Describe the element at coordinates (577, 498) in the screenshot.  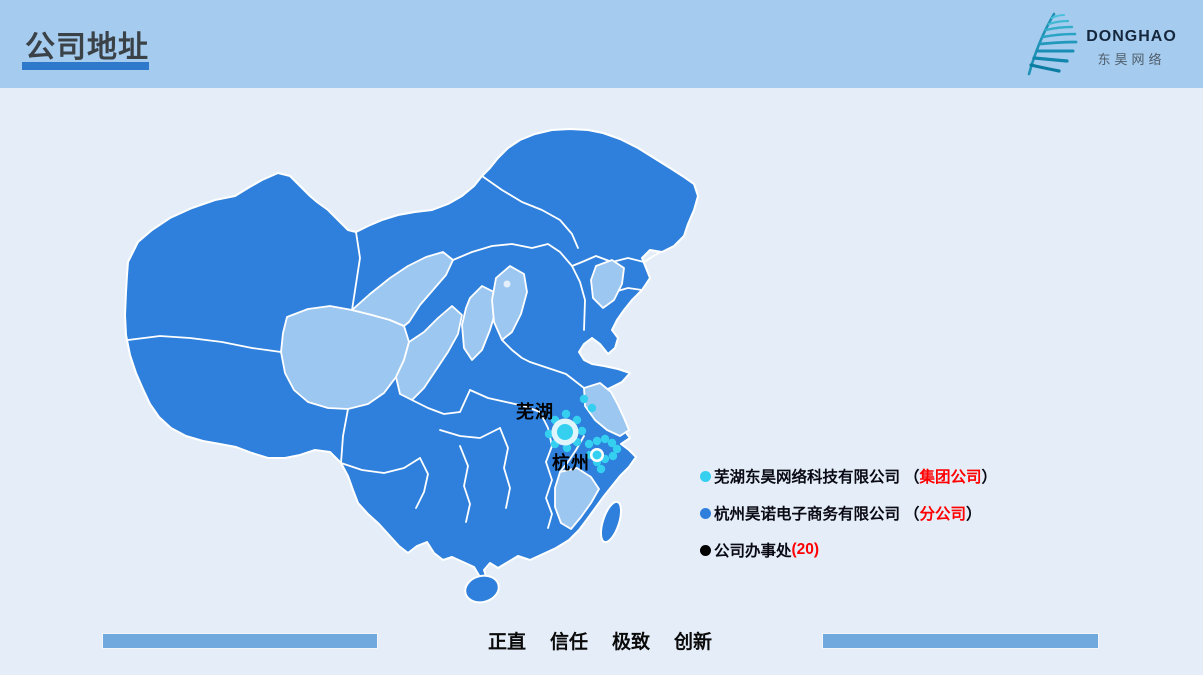
I see `province-fujian` at that location.